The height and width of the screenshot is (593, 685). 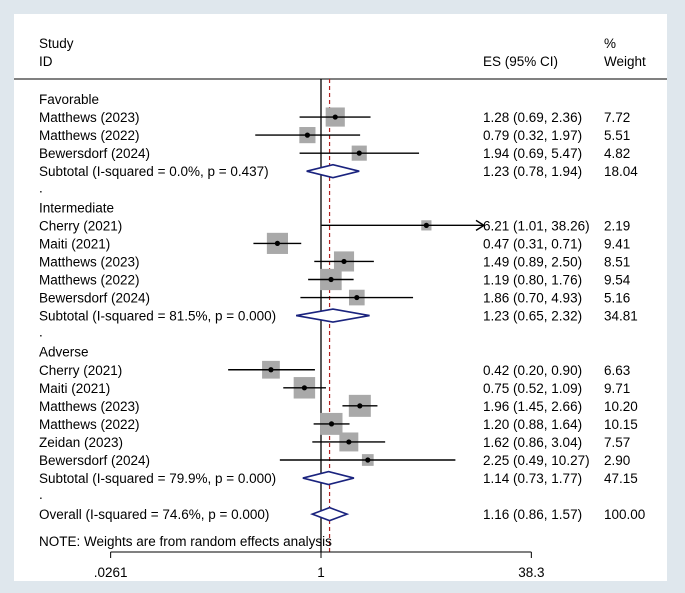 What do you see at coordinates (536, 225) in the screenshot?
I see `es-ci-text: 6.21 (1.01, 38.26)` at bounding box center [536, 225].